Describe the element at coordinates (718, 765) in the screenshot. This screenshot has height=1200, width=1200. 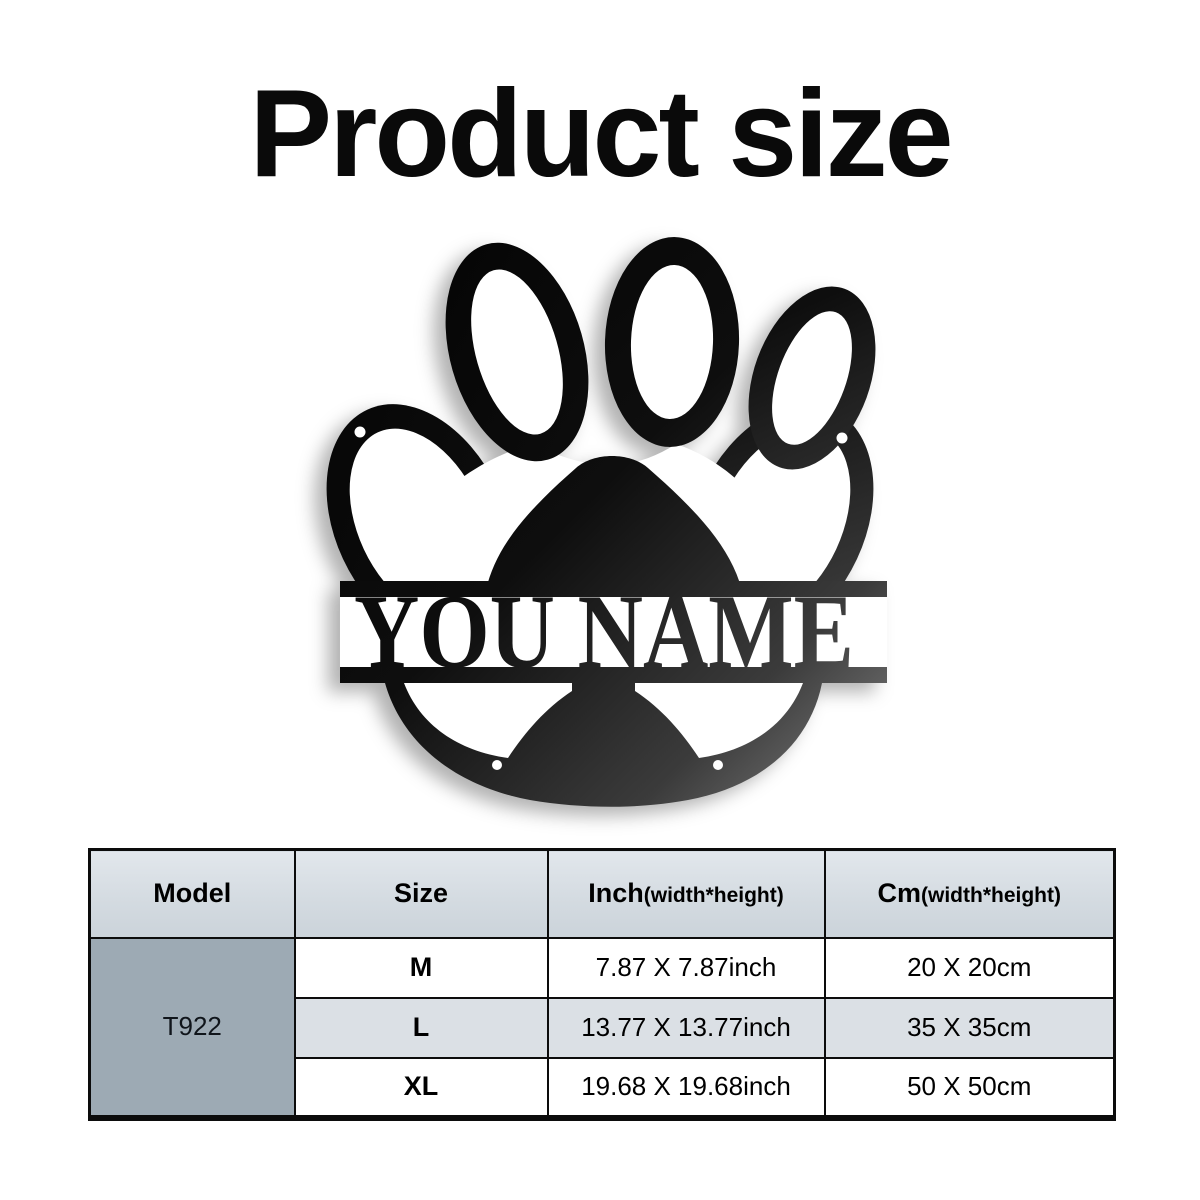
I see `mounting-hole-bottom-right` at that location.